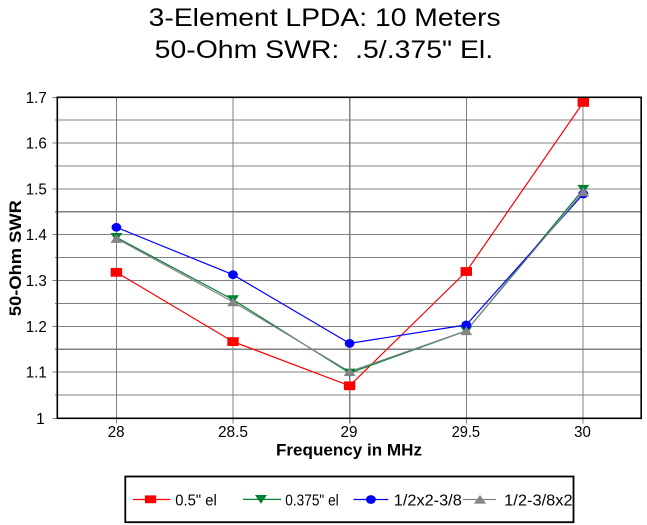 The image size is (647, 525). Describe the element at coordinates (324, 50) in the screenshot. I see `svg-text: 50-Ohm SWR: .5/.375" El.` at that location.